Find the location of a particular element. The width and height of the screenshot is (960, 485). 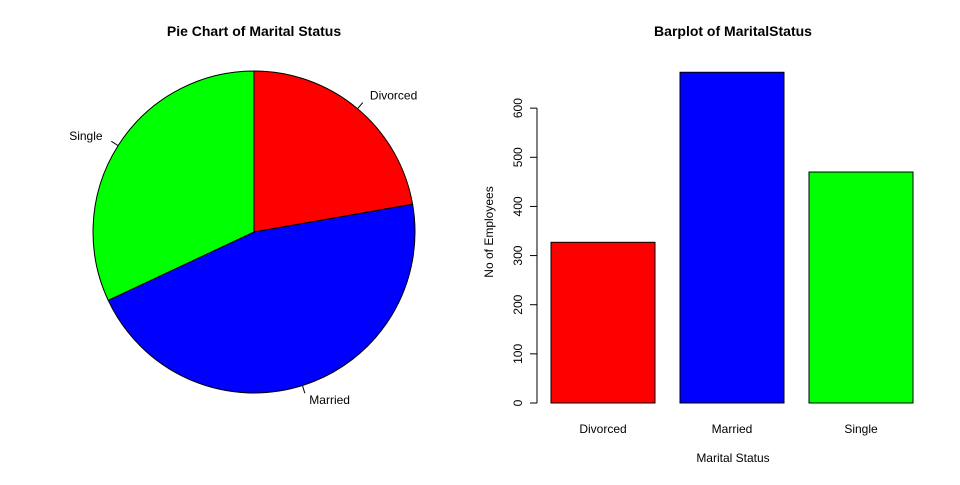

bar-married is located at coordinates (732, 237).